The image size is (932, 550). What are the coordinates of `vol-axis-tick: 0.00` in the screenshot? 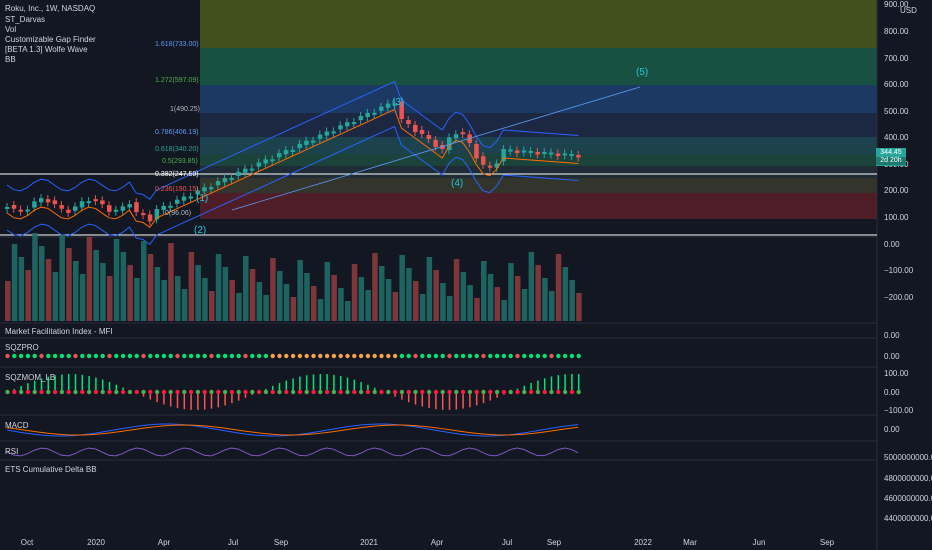 It's located at (892, 244).